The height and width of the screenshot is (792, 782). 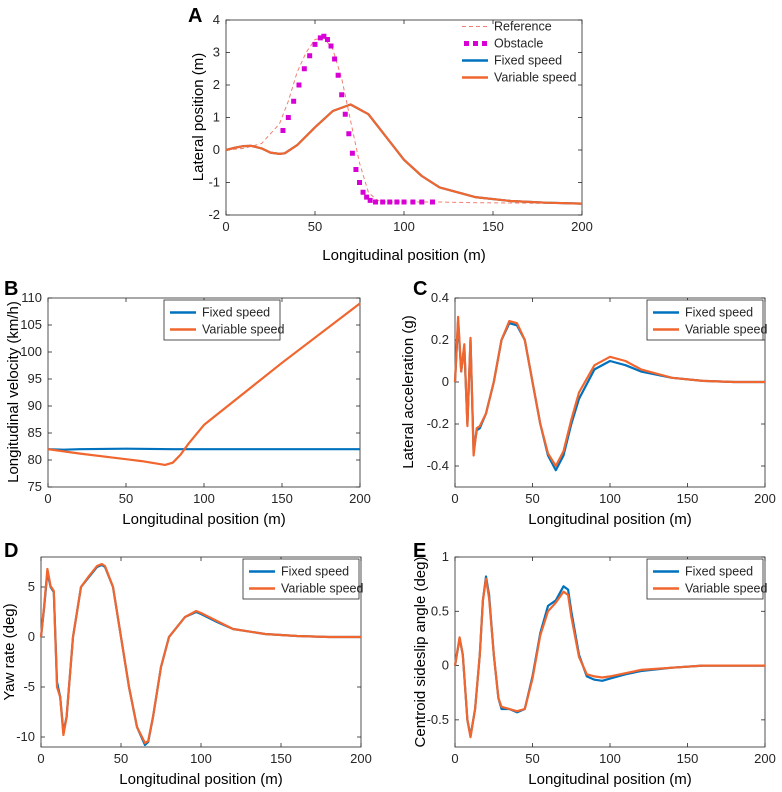 What do you see at coordinates (35, 486) in the screenshot?
I see `y-tick-label-b: 75` at bounding box center [35, 486].